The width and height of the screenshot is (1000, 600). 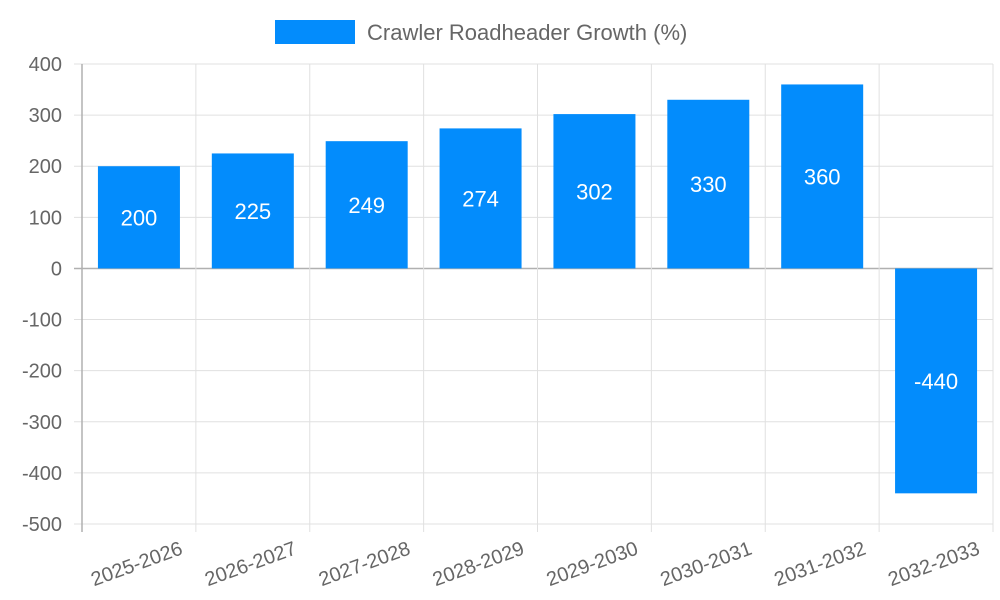 I want to click on y-tick-label: 300, so click(x=45, y=116).